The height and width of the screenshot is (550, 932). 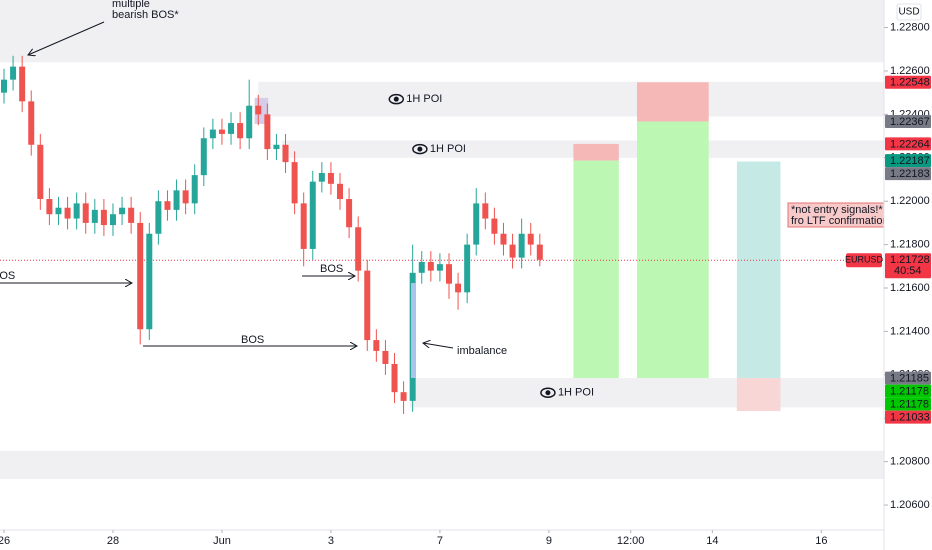 What do you see at coordinates (909, 404) in the screenshot?
I see `price-label-text: 1.21178` at bounding box center [909, 404].